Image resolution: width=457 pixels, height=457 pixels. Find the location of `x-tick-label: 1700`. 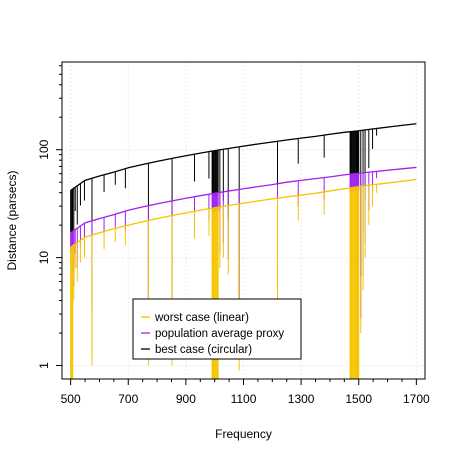

x-tick-label: 1700 is located at coordinates (416, 399).